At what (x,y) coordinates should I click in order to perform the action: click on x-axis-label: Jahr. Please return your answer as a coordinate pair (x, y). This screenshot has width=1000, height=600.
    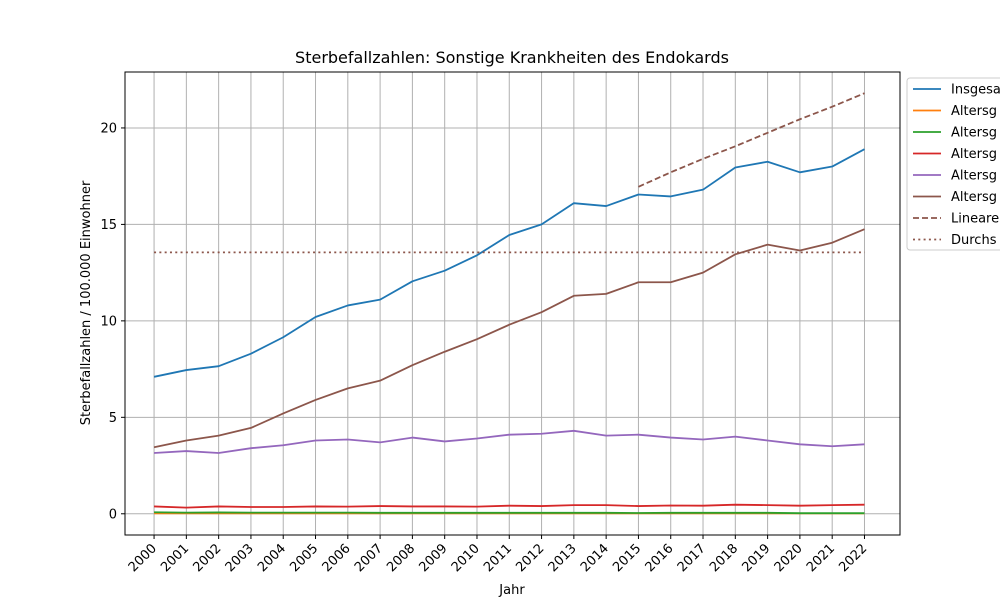
    Looking at the image, I should click on (511, 590).